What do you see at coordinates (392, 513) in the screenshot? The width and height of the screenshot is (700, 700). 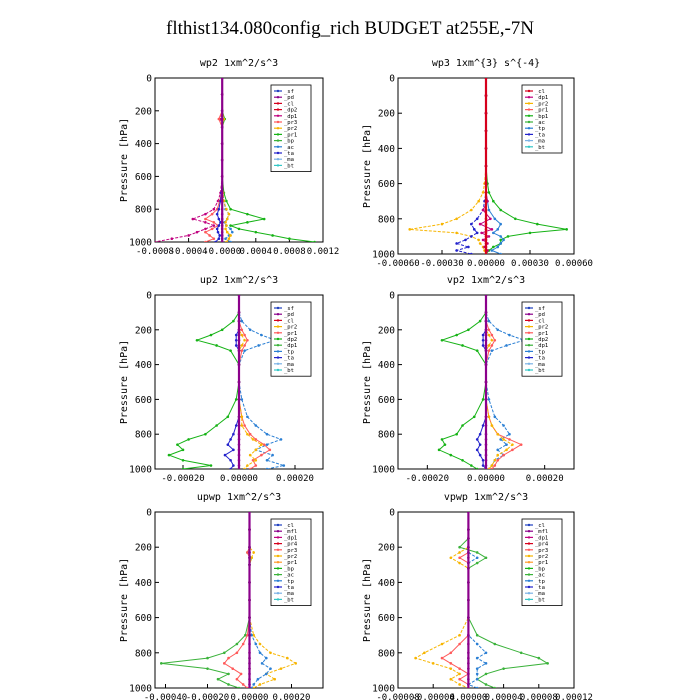 I see `y-tick-label: 0` at bounding box center [392, 513].